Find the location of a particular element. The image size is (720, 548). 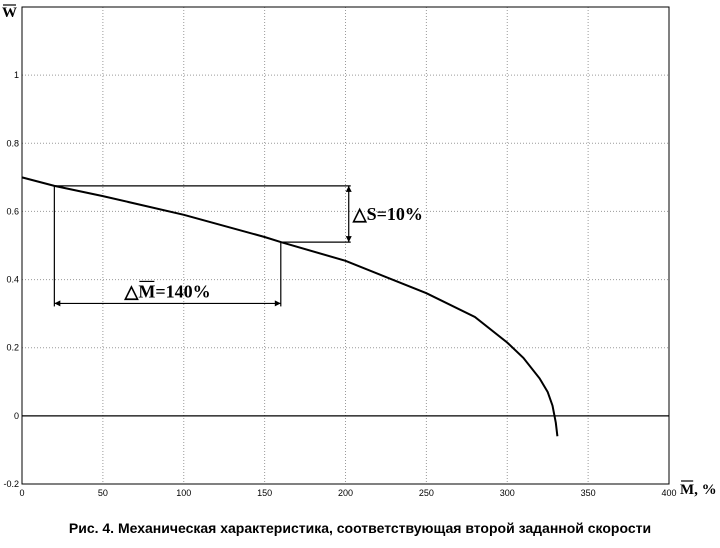

y-axis-label: W is located at coordinates (9, 13).